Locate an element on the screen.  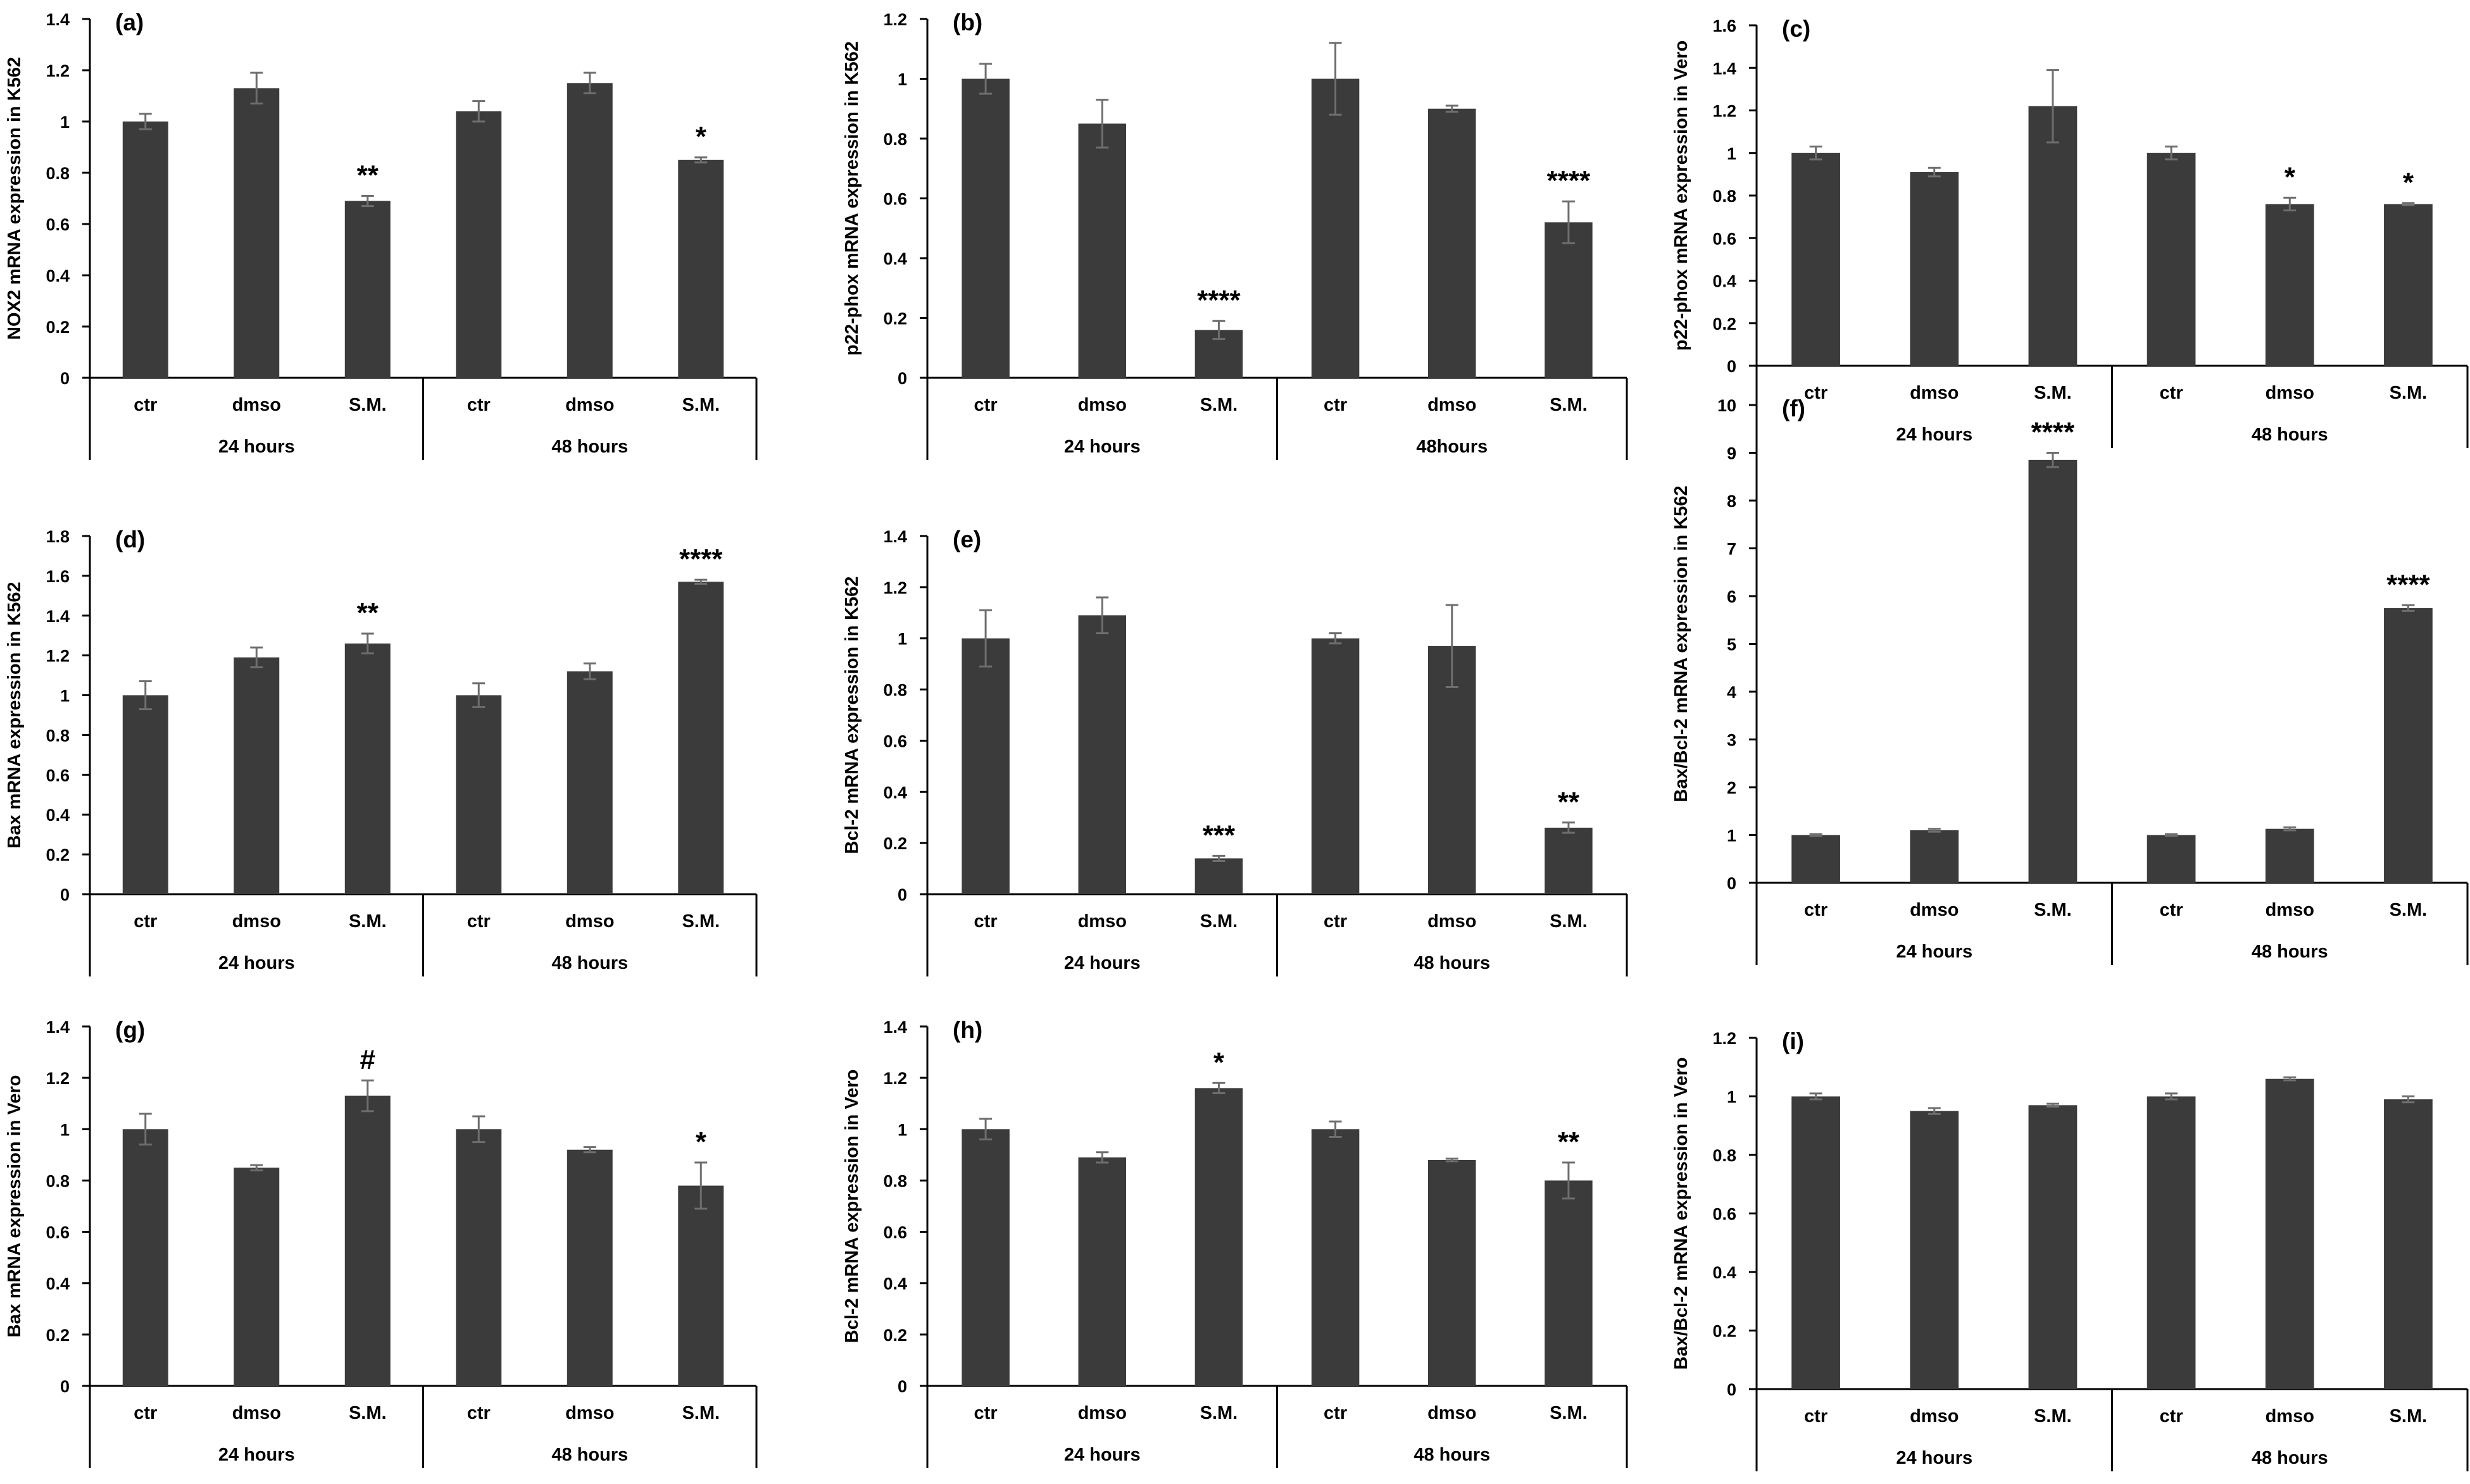
y-tick-label: 1.6 is located at coordinates (58, 576).